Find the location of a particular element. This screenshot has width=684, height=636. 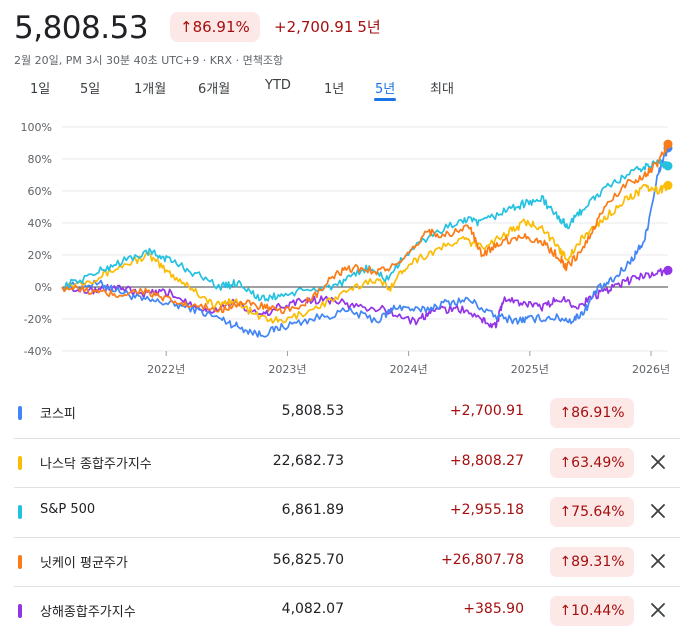

index-change-percent: 63.49% is located at coordinates (598, 462).